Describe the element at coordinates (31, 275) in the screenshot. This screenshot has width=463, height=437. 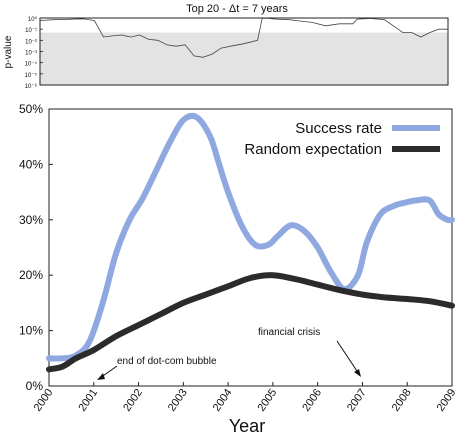
I see `main-y-tick-label: 20%` at that location.